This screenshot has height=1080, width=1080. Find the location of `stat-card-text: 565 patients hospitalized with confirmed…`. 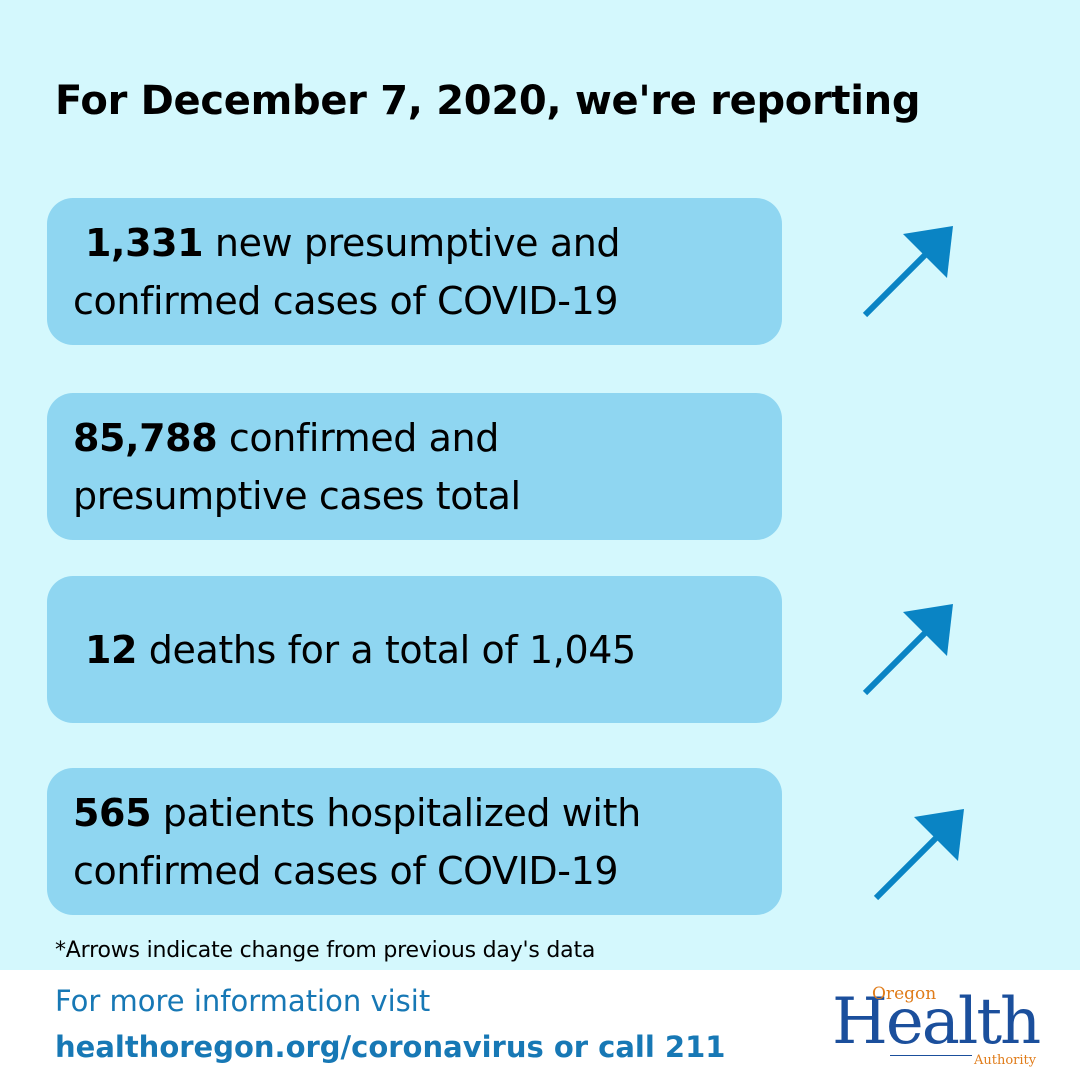

stat-card-text: 565 patients hospitalized with confirmed… is located at coordinates (357, 842).